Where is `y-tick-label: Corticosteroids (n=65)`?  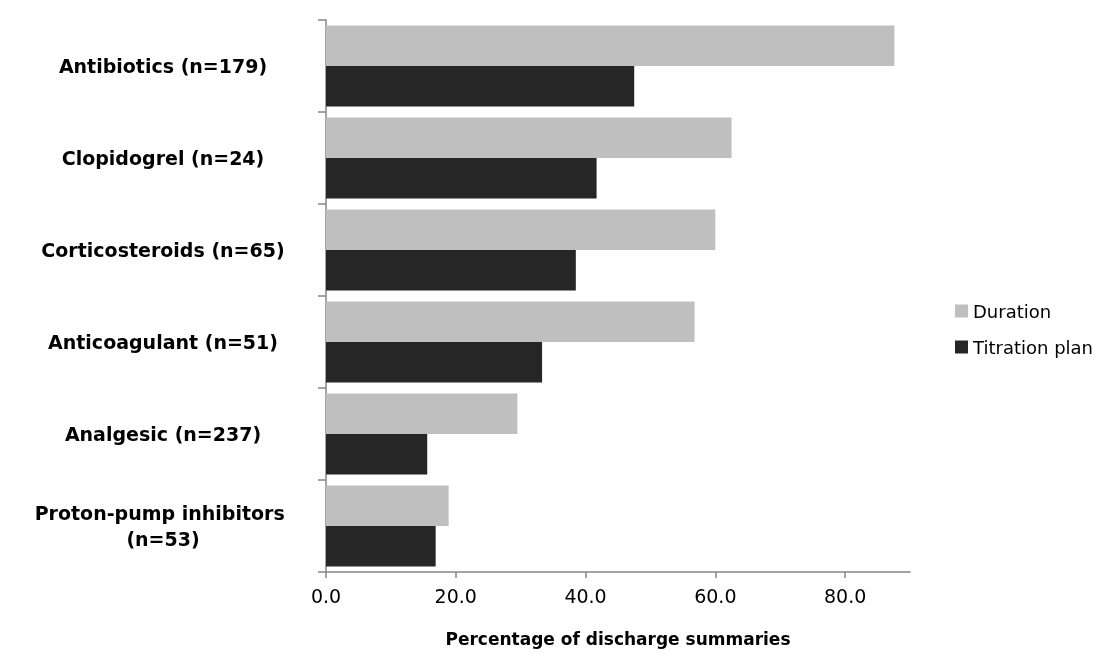 y-tick-label: Corticosteroids (n=65) is located at coordinates (163, 250).